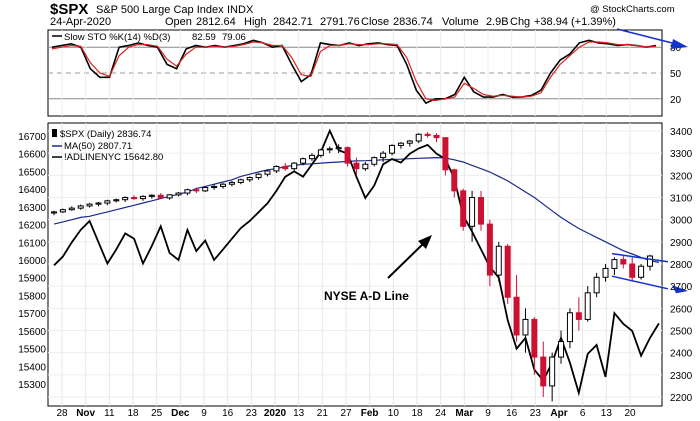 The image size is (700, 421). What do you see at coordinates (216, 22) in the screenshot?
I see `header-open: 2812.64` at bounding box center [216, 22].